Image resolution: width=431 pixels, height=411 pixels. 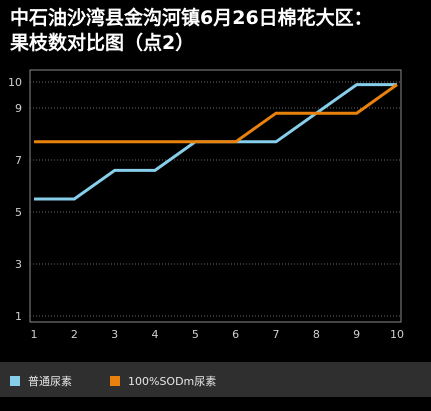 What do you see at coordinates (217, 31) in the screenshot?
I see `chart-title: 中石油沙湾县金沟河镇6月26日棉花大区： 果枝数对比图（点2）` at bounding box center [217, 31].